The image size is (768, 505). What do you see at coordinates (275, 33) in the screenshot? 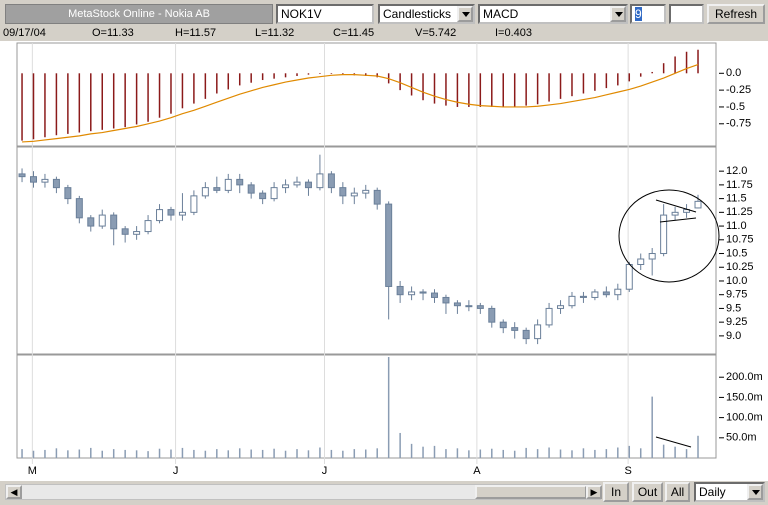
I see `info-low: L=11.32` at bounding box center [275, 33].